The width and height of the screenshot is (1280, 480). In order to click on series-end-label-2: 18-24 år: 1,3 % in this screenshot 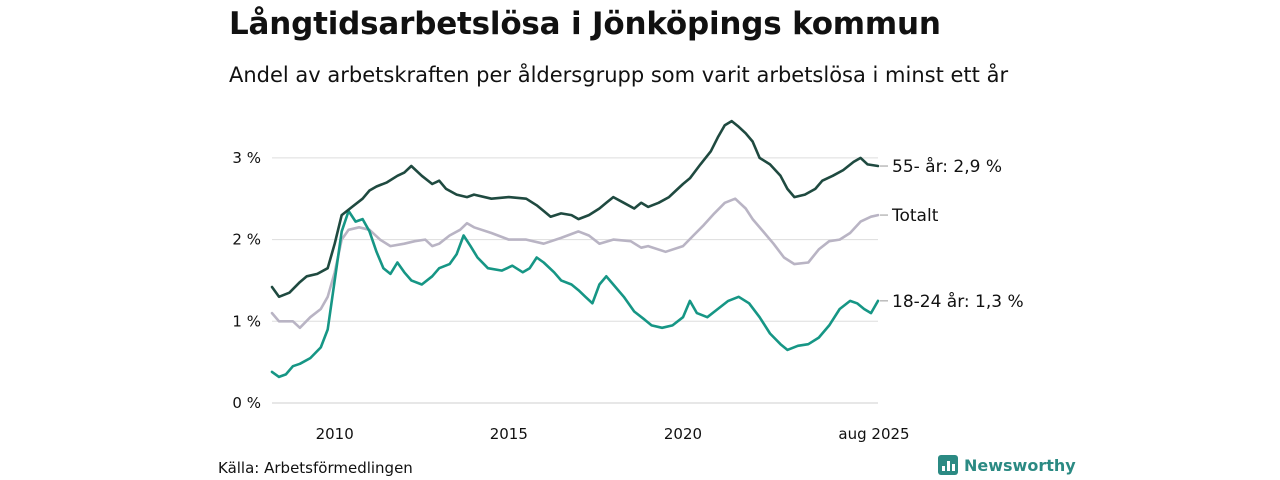, I will do `click(958, 301)`.